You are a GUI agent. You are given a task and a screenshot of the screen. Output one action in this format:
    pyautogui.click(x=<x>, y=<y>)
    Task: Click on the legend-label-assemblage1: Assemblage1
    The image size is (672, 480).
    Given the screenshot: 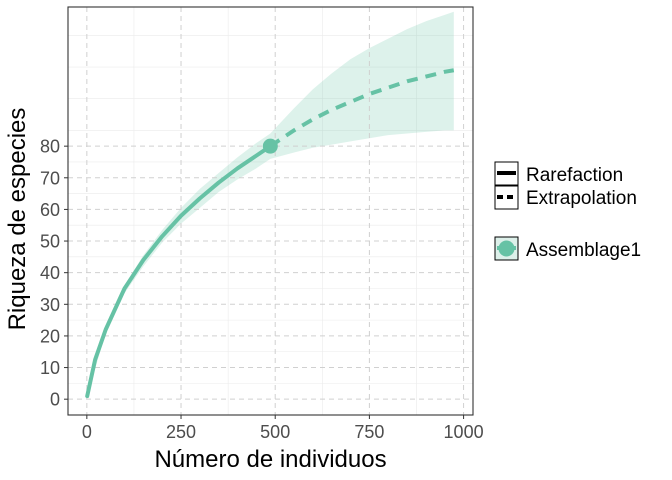 What is the action you would take?
    pyautogui.click(x=583, y=250)
    